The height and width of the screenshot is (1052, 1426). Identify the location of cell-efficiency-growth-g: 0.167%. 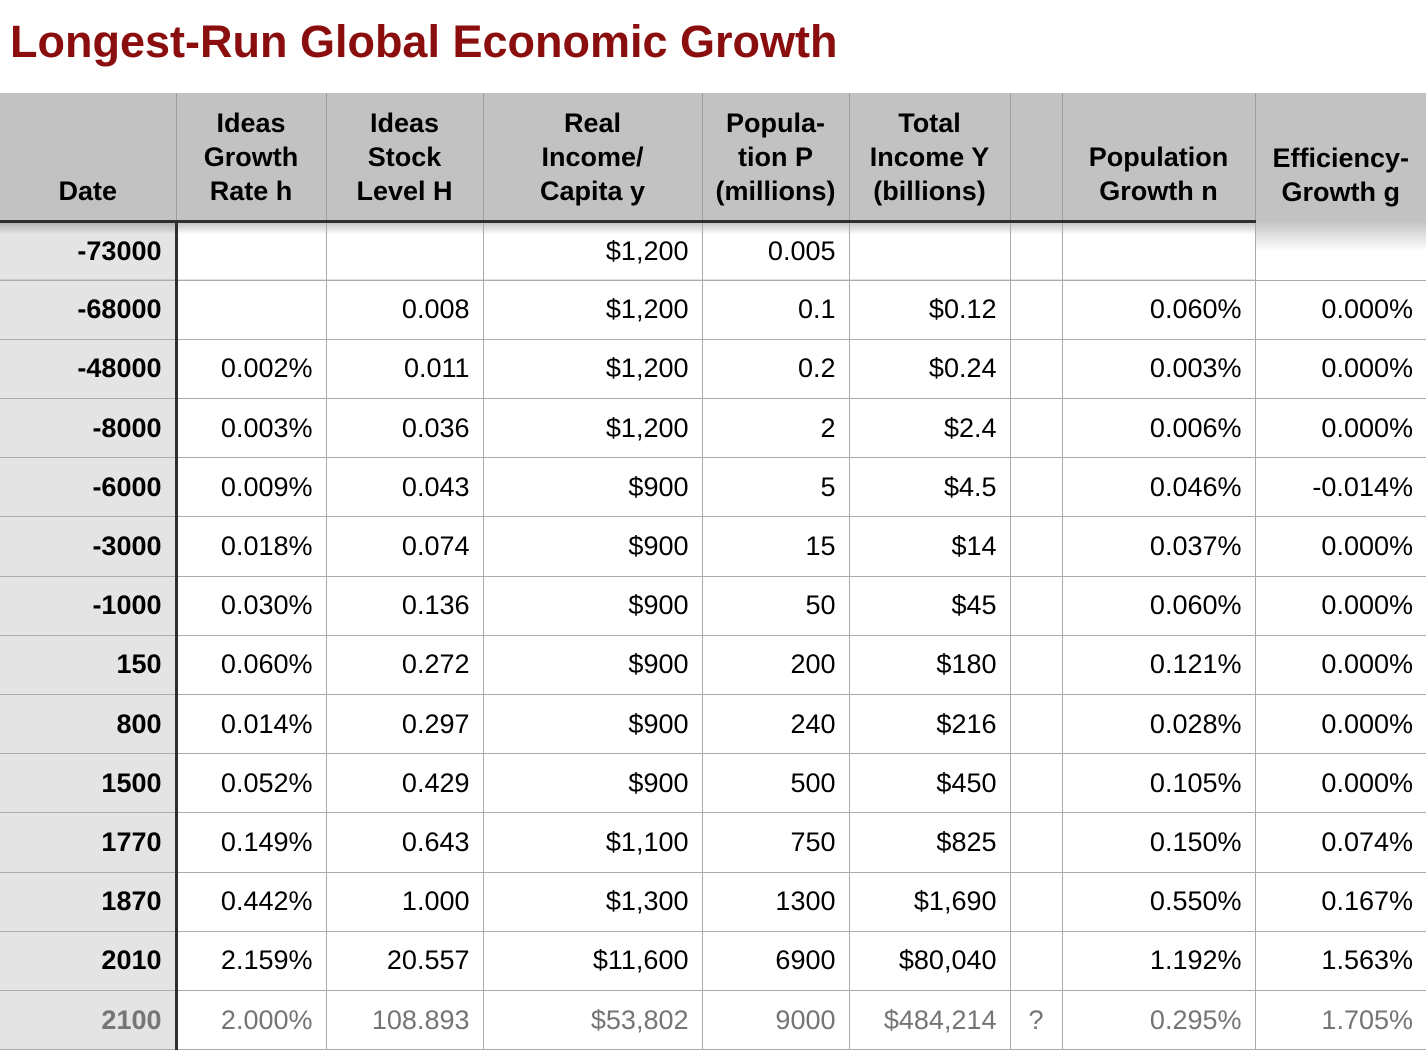
(1340, 902).